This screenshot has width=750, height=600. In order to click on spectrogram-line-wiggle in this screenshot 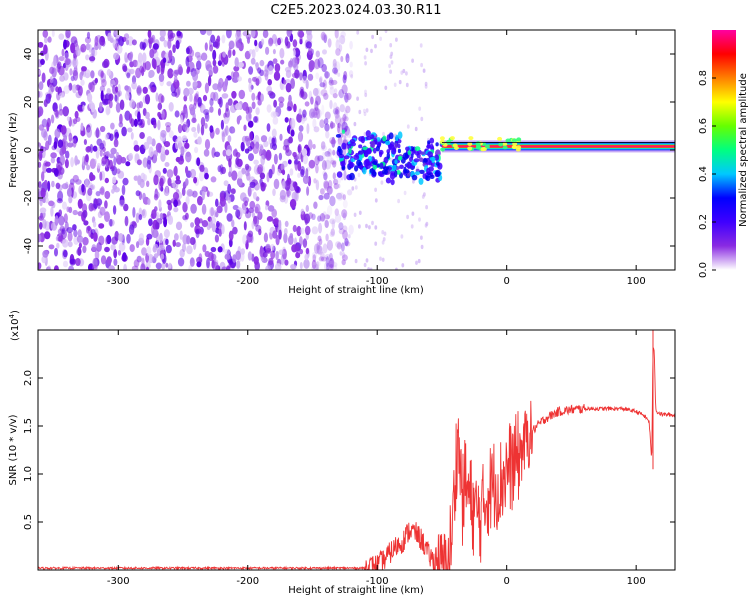, I will do `click(519, 147)`.